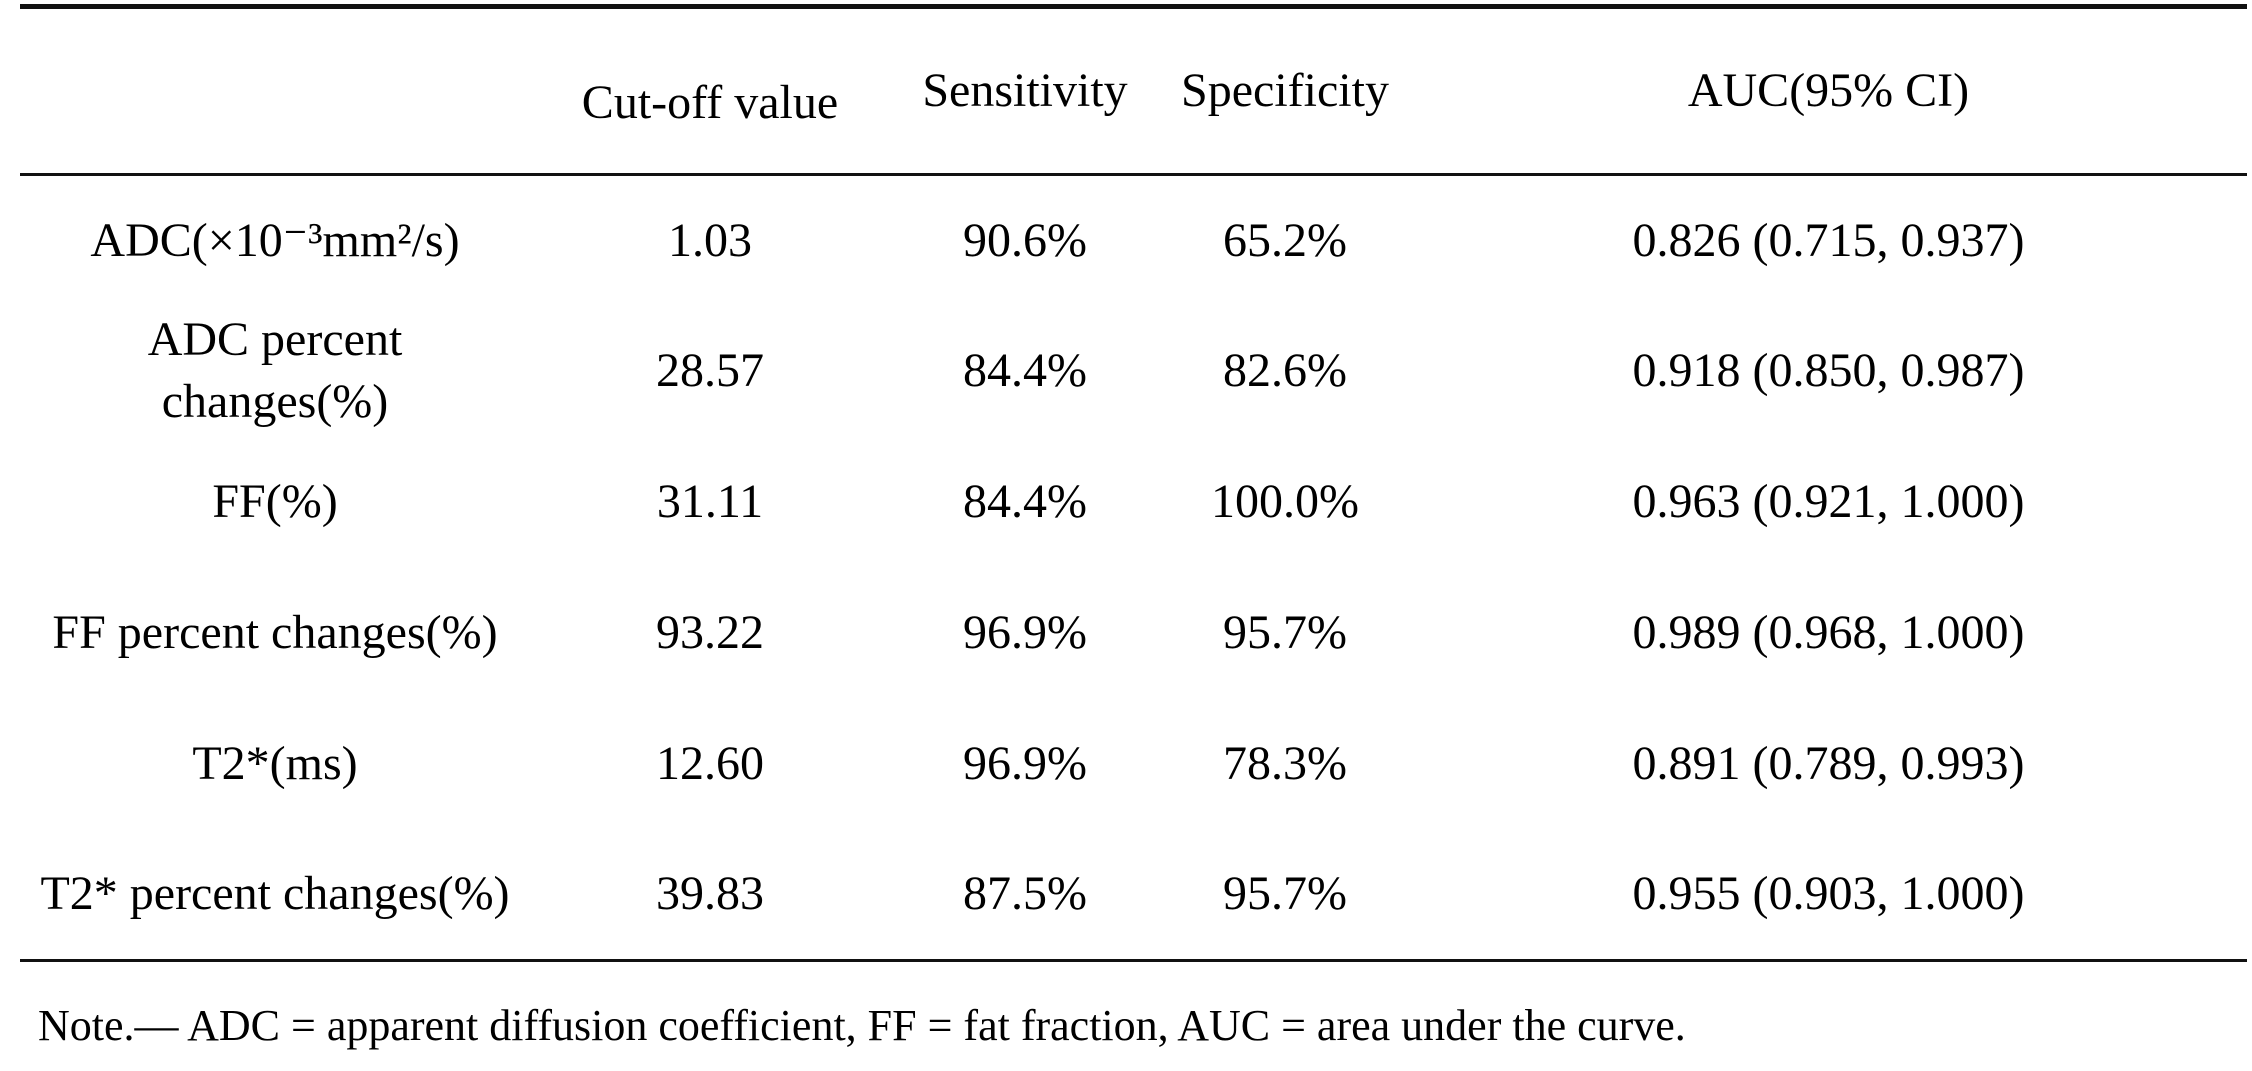 The height and width of the screenshot is (1071, 2252). Describe the element at coordinates (275, 894) in the screenshot. I see `row-label: T2* percent changes(%)` at that location.